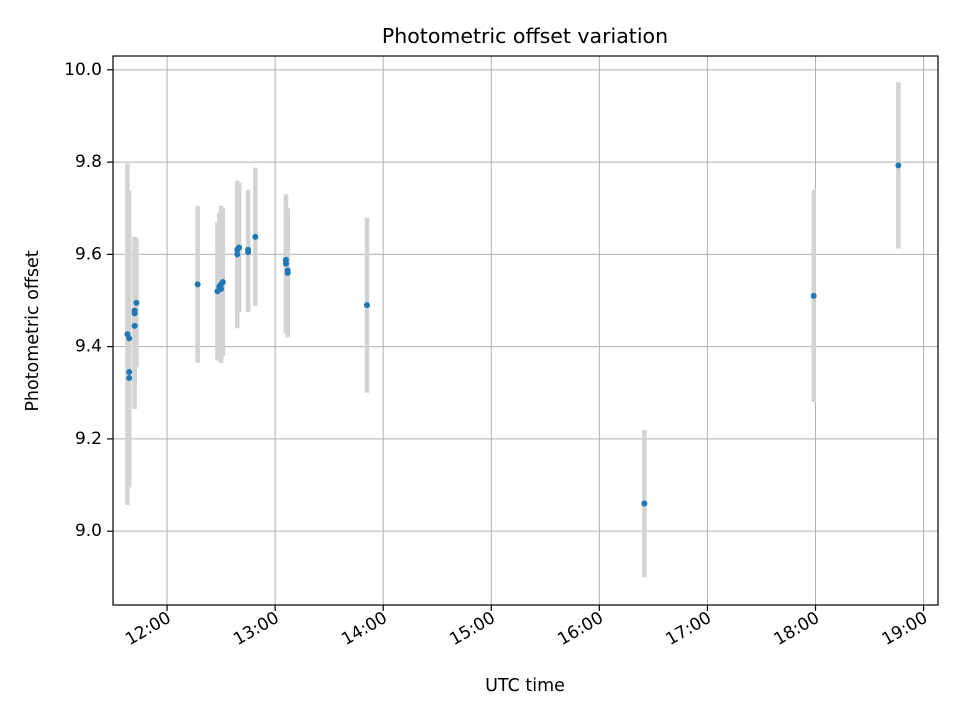  Describe the element at coordinates (688, 629) in the screenshot. I see `x-tick-label: 17:00` at that location.